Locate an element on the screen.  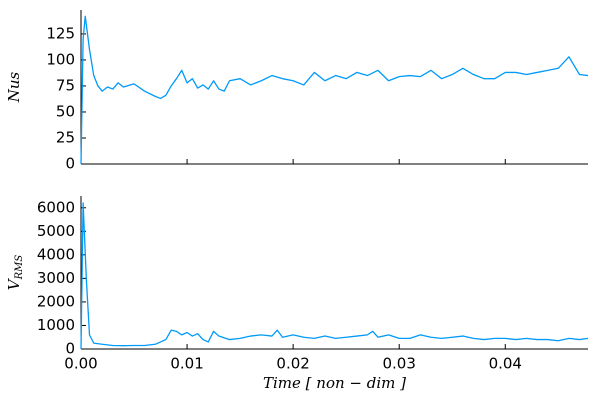
y-axis-label: Nus is located at coordinates (14, 87).